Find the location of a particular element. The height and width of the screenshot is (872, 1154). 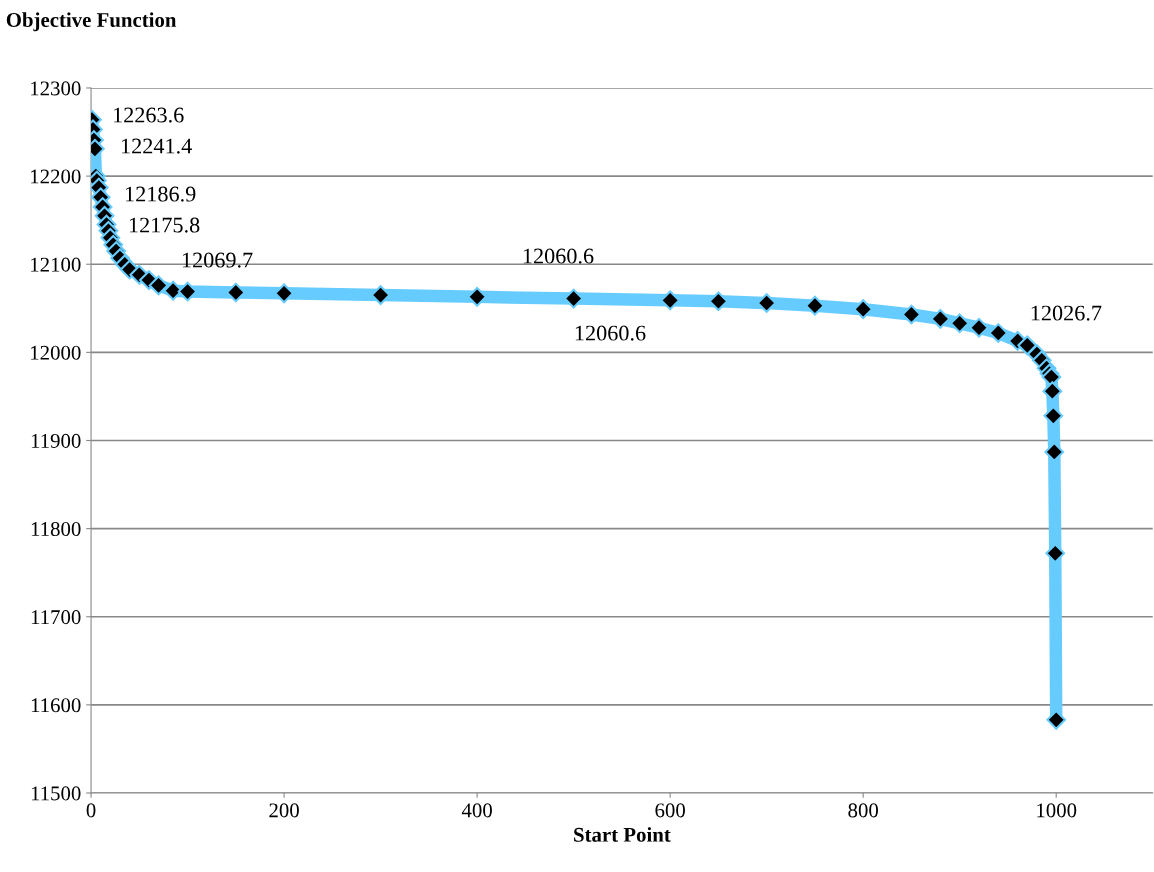

annotation: 12241.4 is located at coordinates (156, 146).